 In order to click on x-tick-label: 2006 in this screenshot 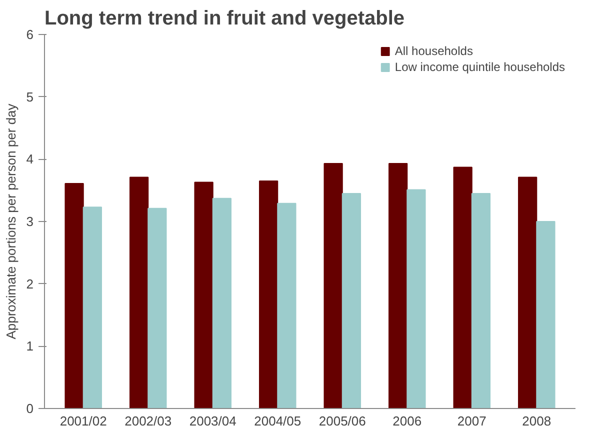, I will do `click(407, 421)`.